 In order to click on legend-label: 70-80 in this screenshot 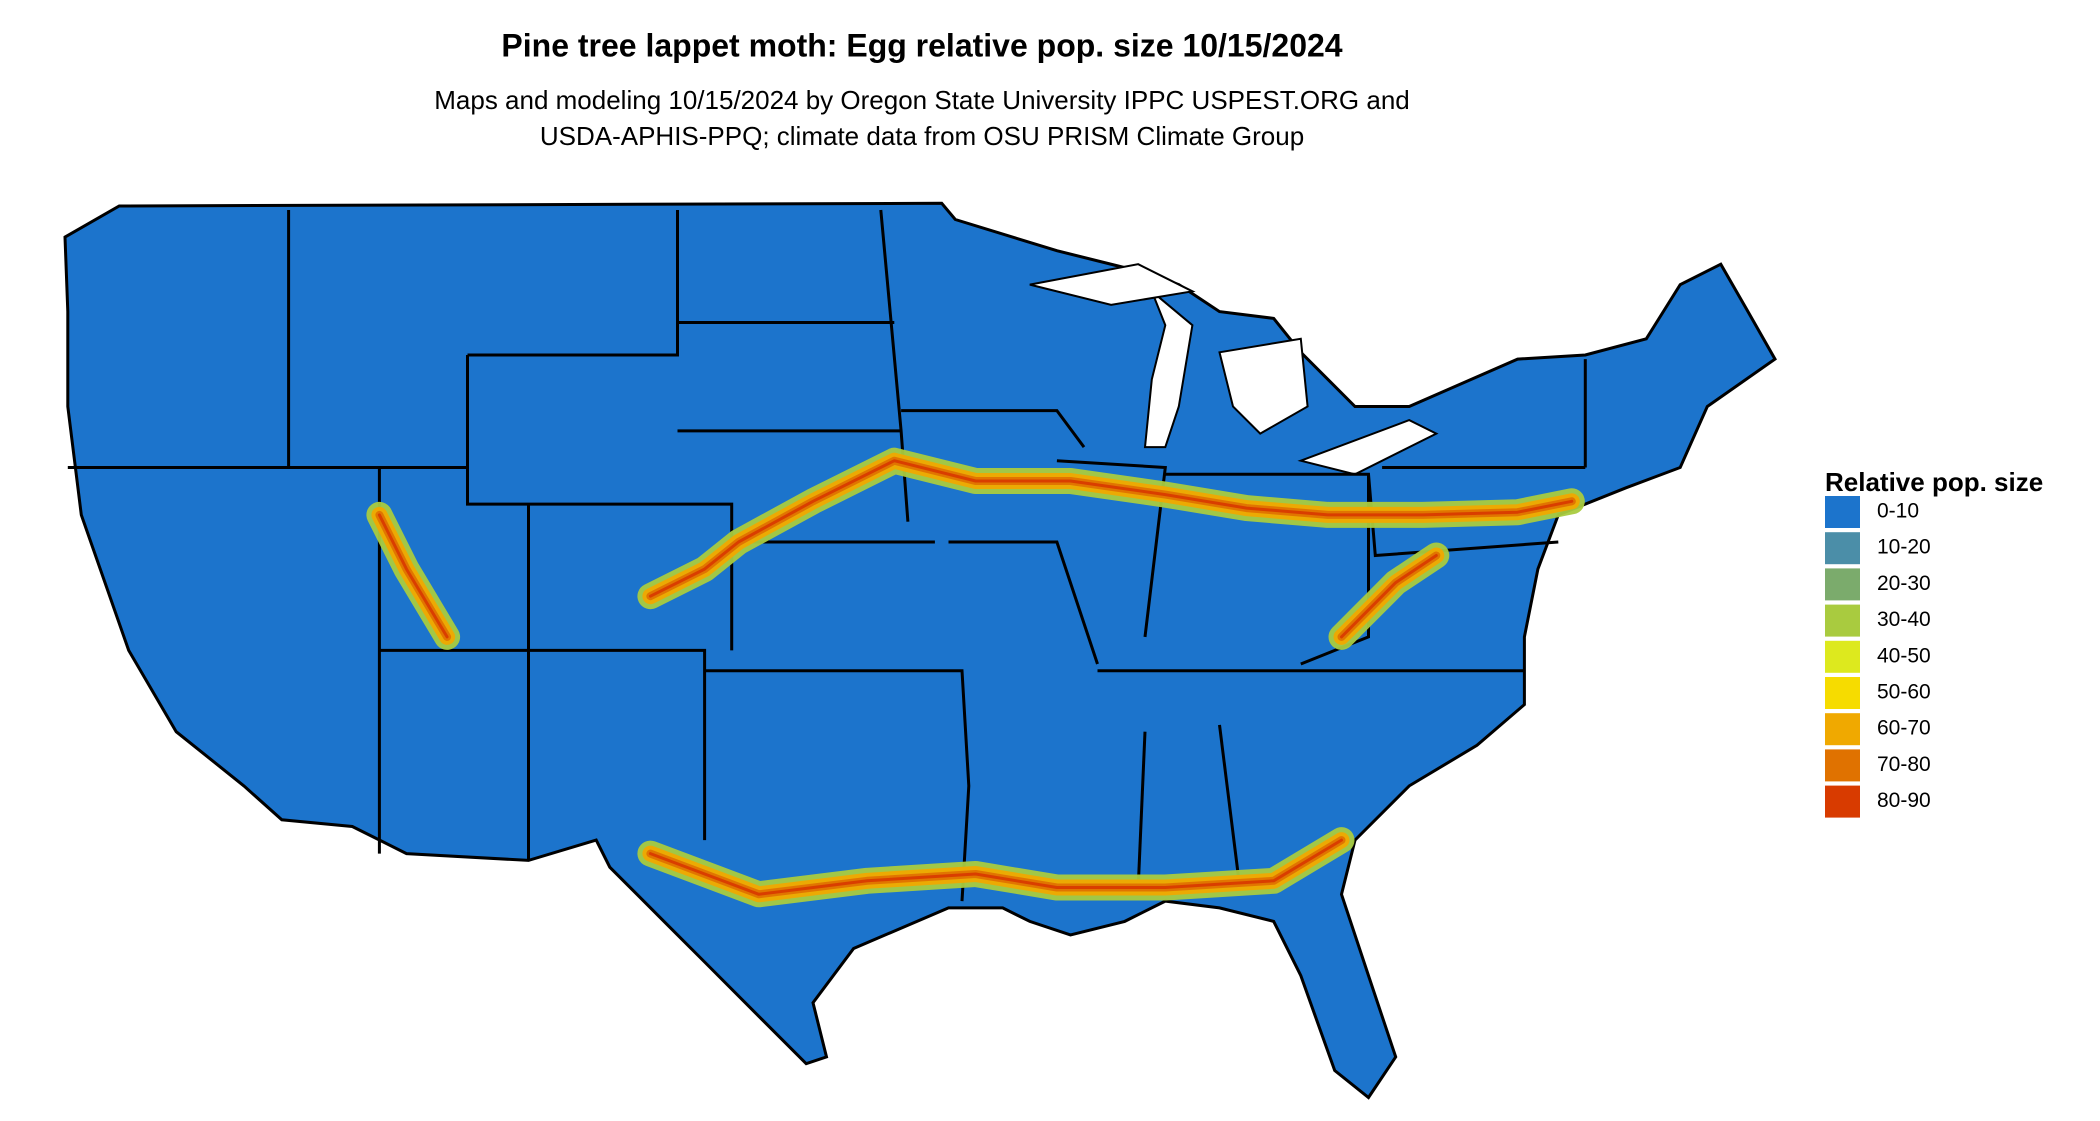, I will do `click(1904, 764)`.